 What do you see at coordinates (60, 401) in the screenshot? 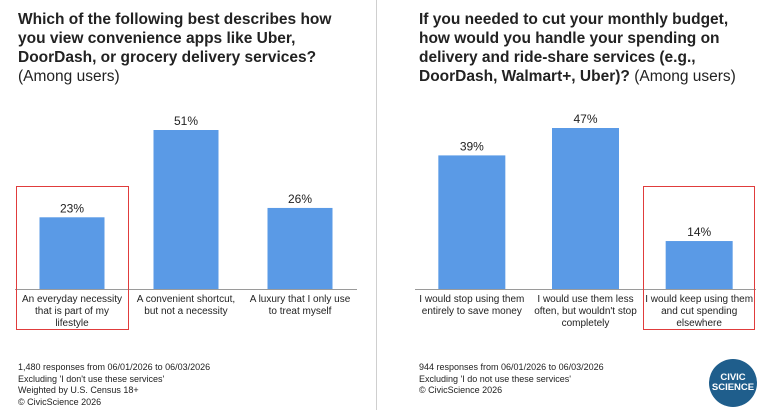
I see `left-note-copyright: © CivicScience 2026` at bounding box center [60, 401].